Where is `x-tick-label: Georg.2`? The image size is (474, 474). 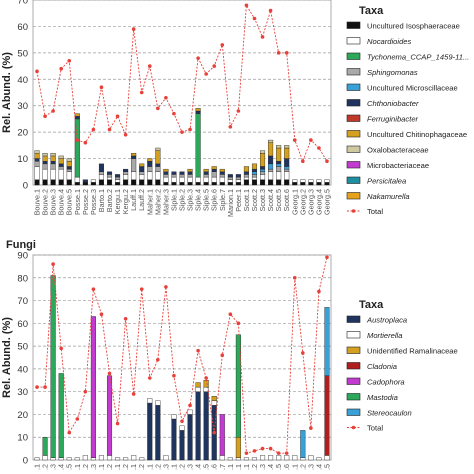
x-tick-label: Georg.2 is located at coordinates (302, 202).